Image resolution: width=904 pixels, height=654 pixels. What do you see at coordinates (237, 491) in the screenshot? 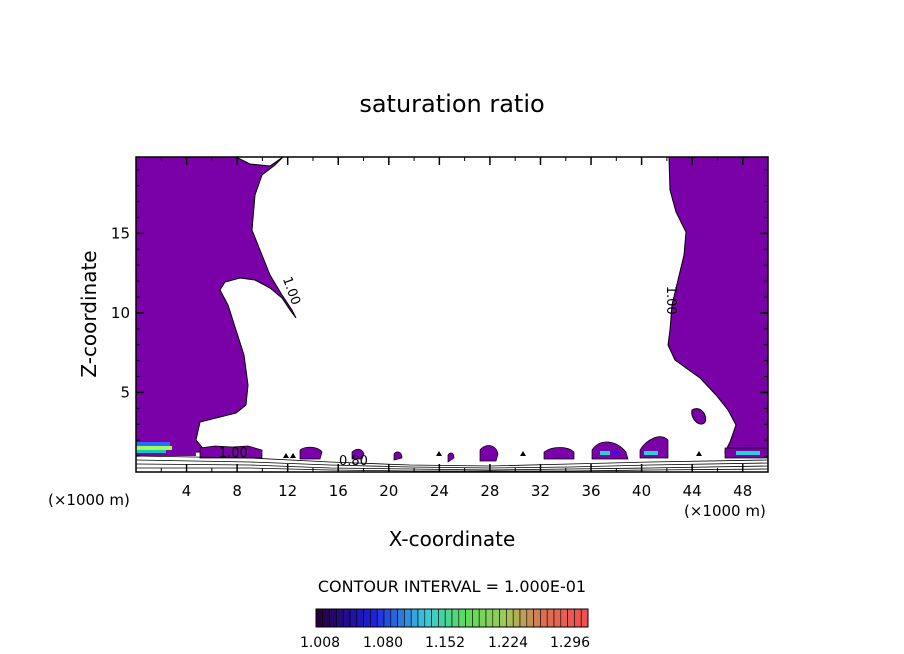
I see `x-tick-label: 8` at bounding box center [237, 491].